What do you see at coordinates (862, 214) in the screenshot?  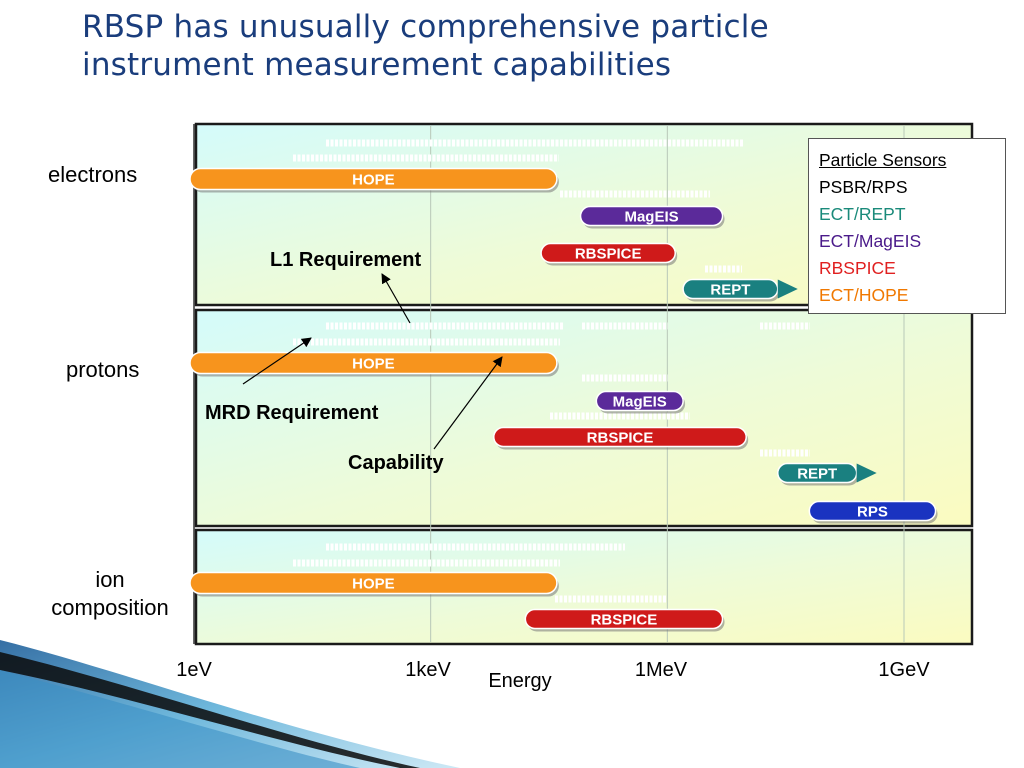 I see `legend-item-ect-rept: ECT/REPT` at bounding box center [862, 214].